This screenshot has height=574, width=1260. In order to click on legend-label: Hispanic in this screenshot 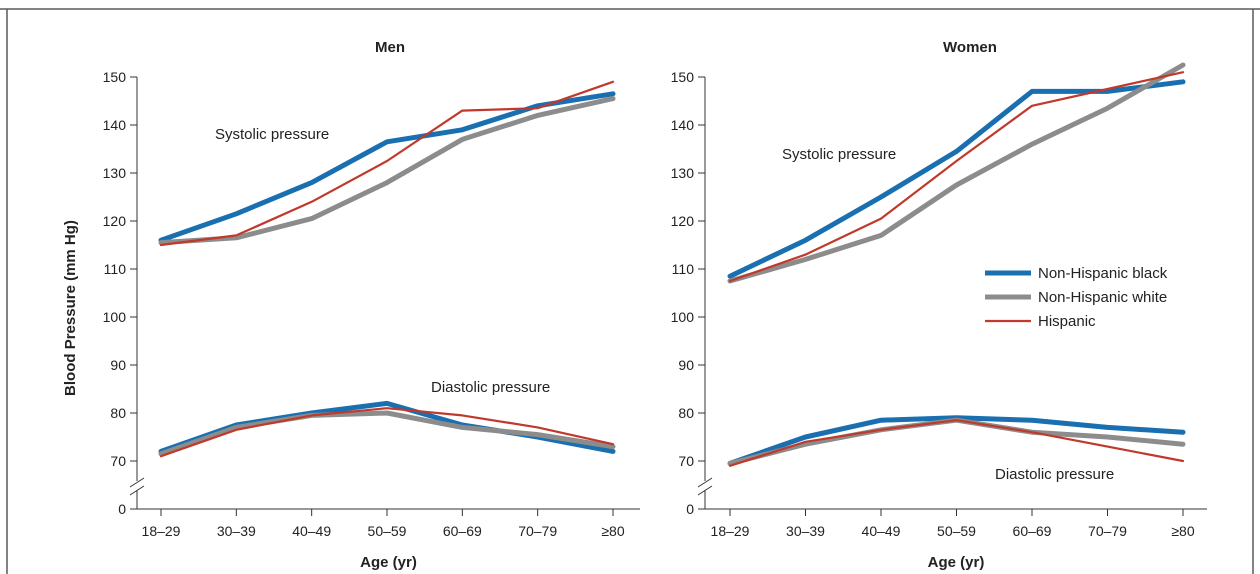, I will do `click(1067, 321)`.